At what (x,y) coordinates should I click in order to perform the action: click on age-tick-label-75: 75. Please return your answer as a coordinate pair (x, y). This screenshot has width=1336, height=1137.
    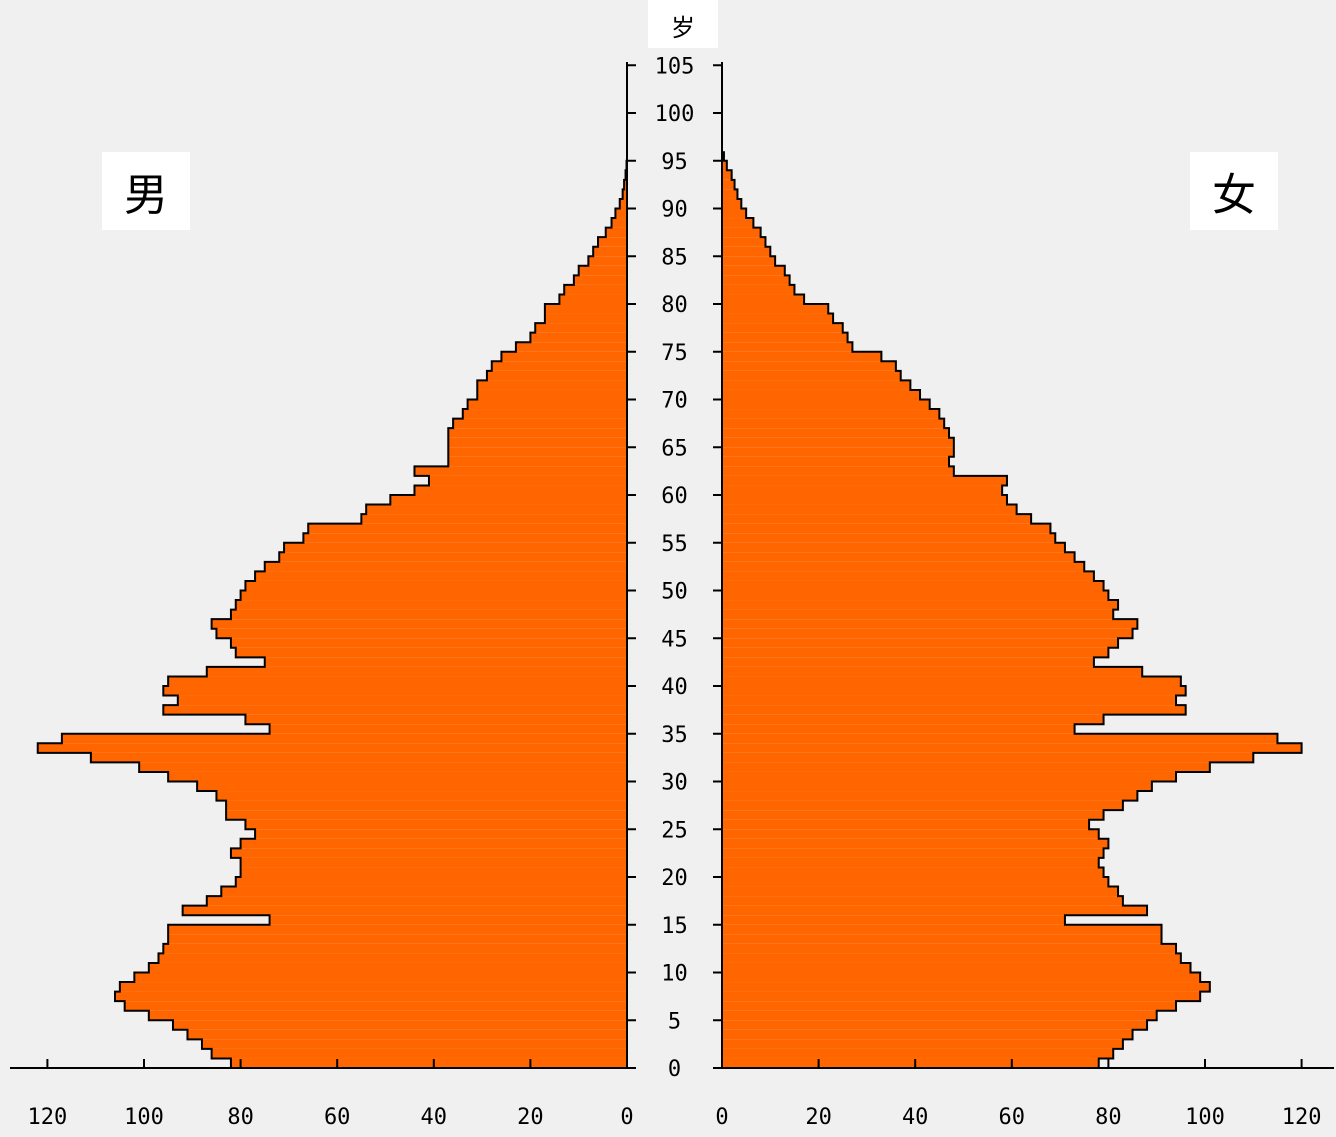
    Looking at the image, I should click on (674, 353).